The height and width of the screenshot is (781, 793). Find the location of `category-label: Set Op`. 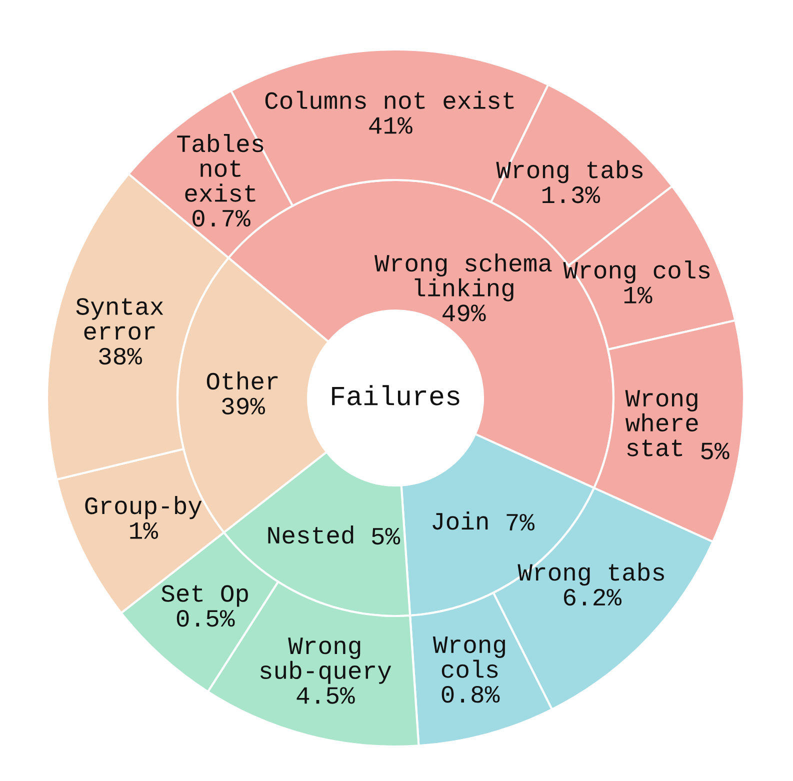

category-label: Set Op is located at coordinates (205, 596).